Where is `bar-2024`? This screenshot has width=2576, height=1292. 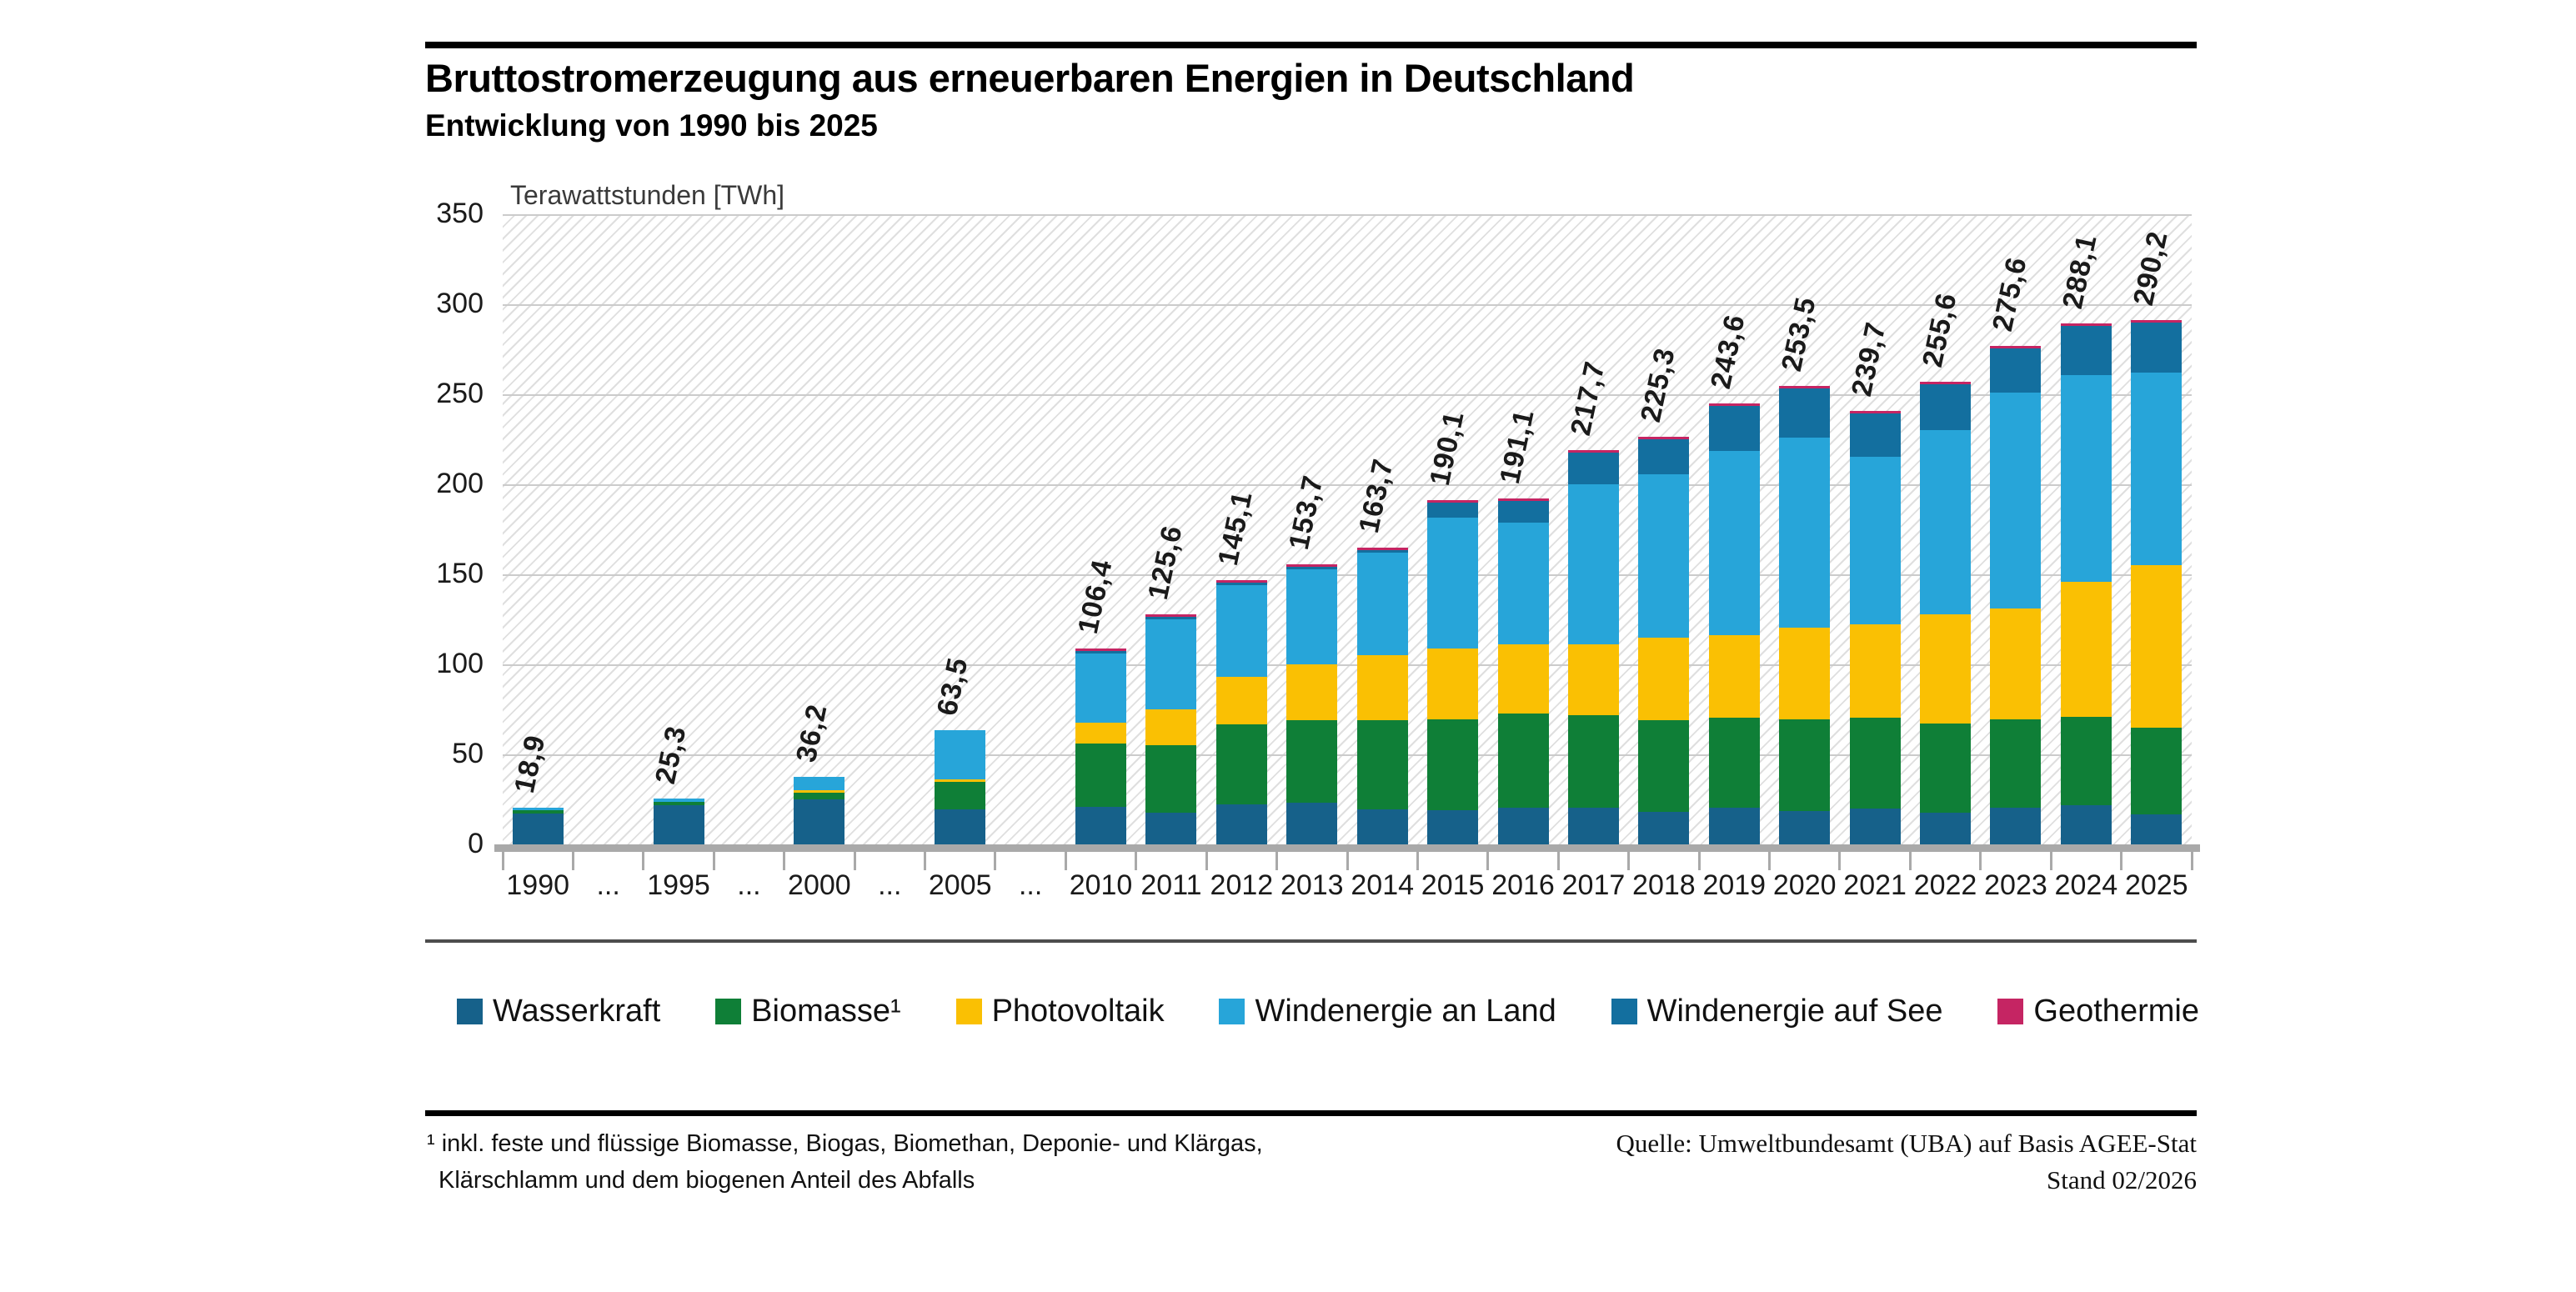 bar-2024 is located at coordinates (2086, 583).